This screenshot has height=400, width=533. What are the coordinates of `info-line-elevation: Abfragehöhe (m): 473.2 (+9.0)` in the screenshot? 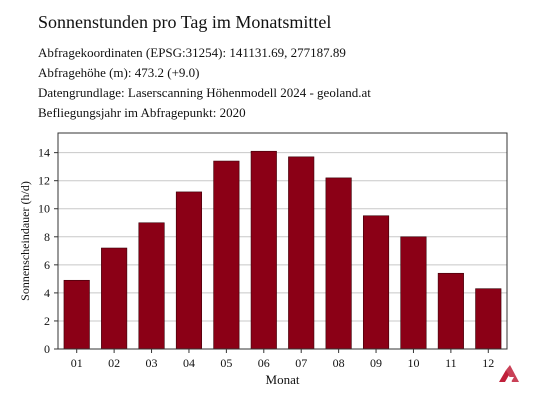 It's located at (119, 72).